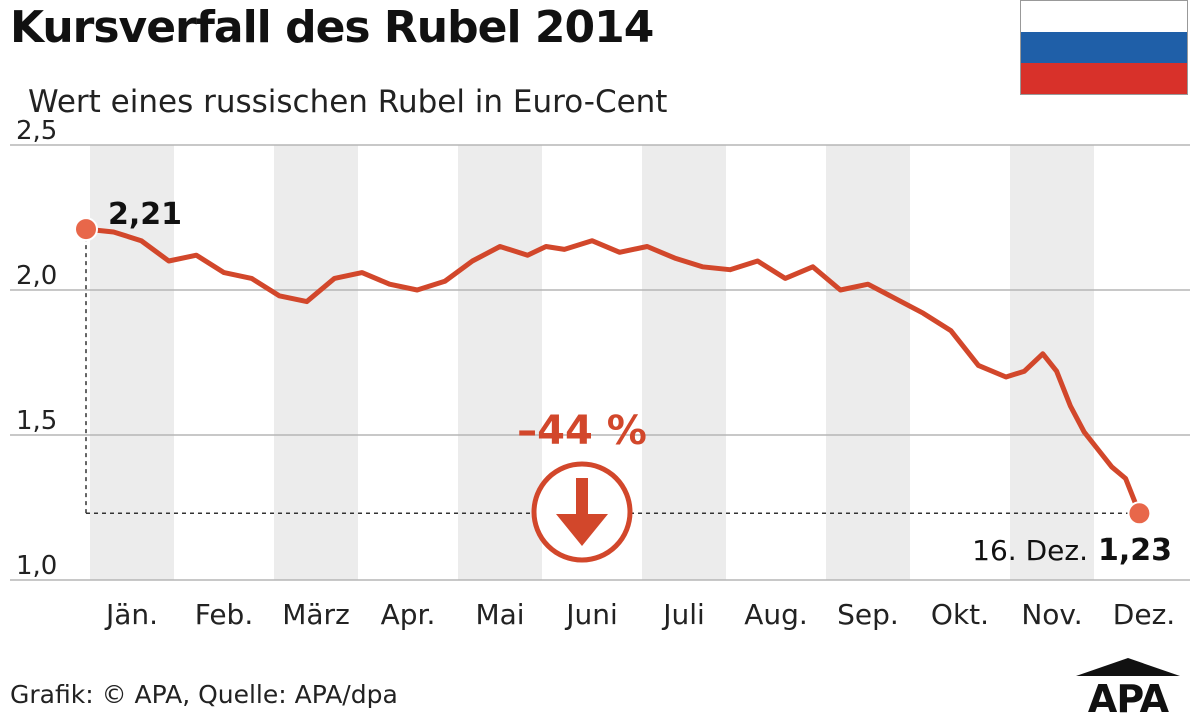 The height and width of the screenshot is (719, 1200). Describe the element at coordinates (1139, 513) in the screenshot. I see `end-point` at that location.